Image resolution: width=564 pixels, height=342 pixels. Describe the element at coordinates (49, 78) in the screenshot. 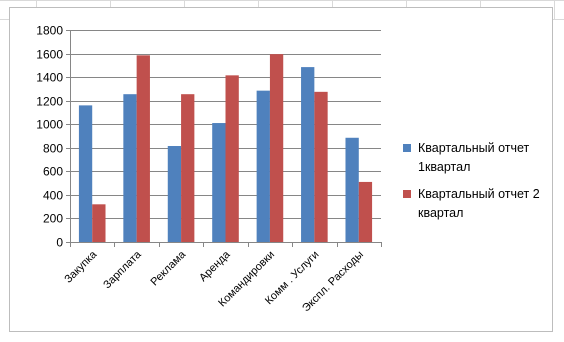

I see `y-tick-label: 1400` at that location.